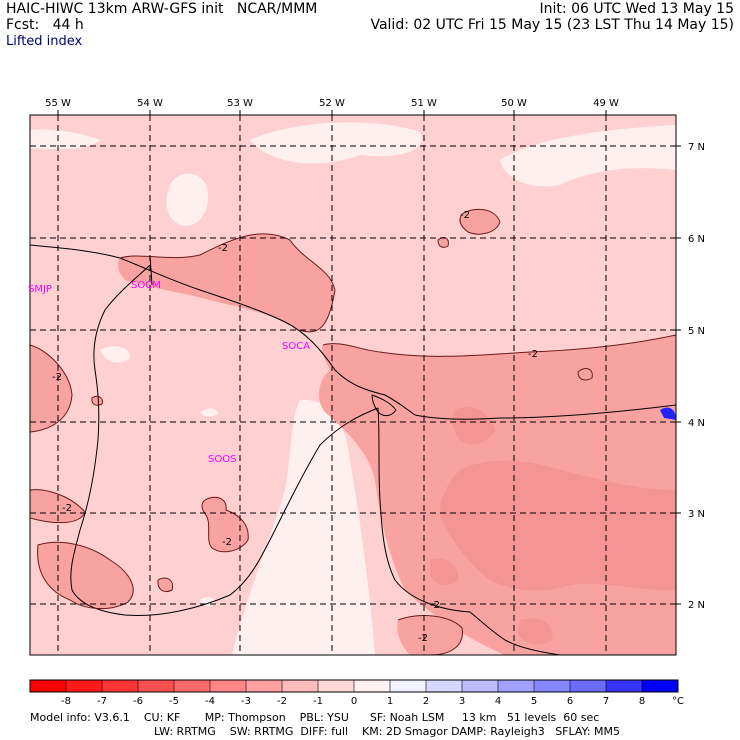  I want to click on lon-label: 51 W, so click(424, 103).